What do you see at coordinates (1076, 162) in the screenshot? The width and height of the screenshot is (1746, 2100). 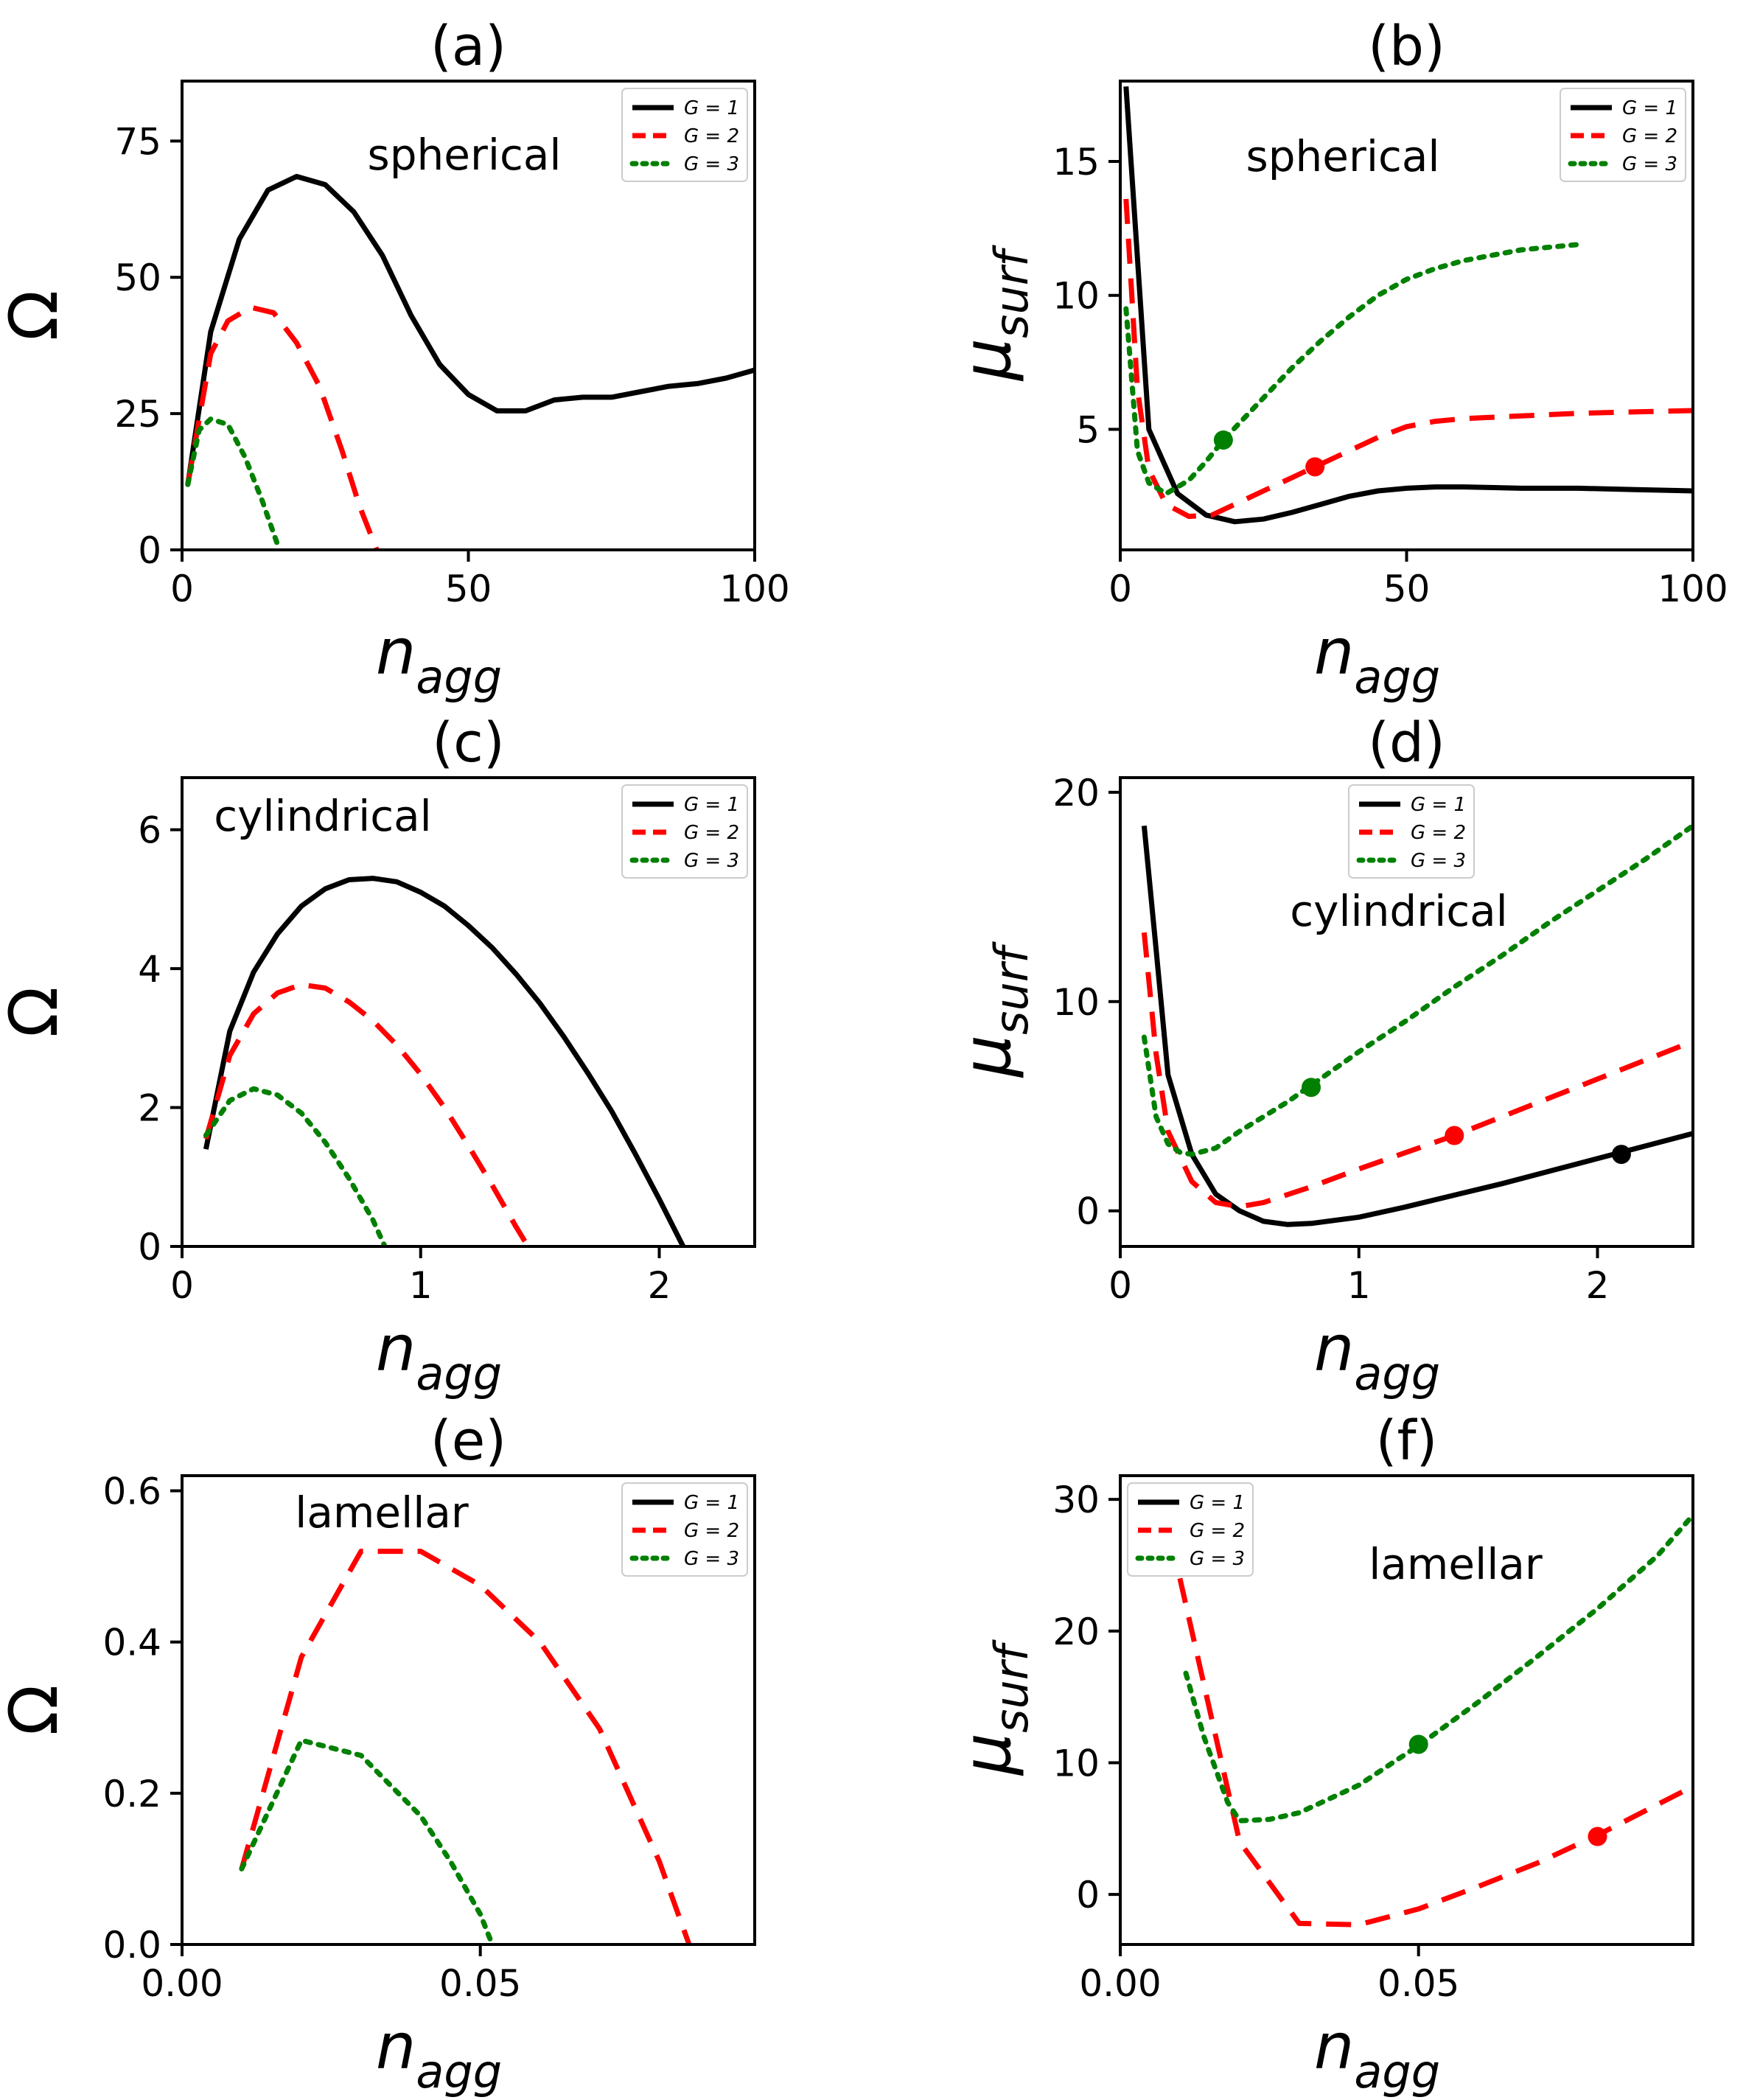 I see `y-tick-label: 15` at bounding box center [1076, 162].